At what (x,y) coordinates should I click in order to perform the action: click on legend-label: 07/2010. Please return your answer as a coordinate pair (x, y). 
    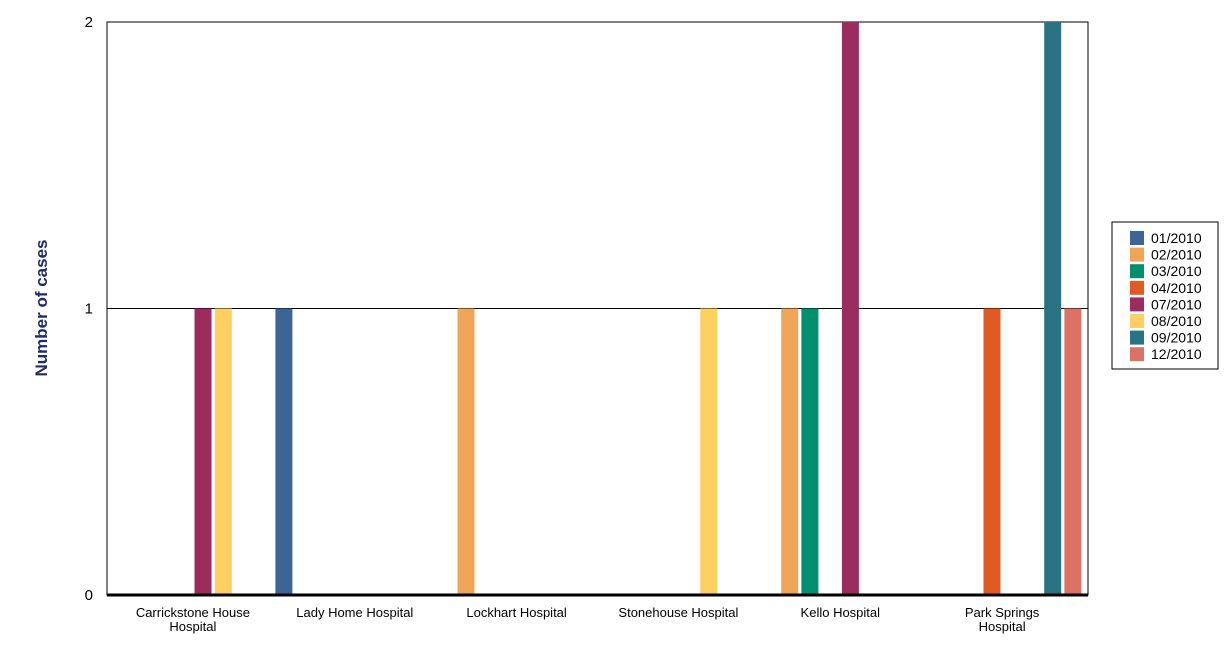
    Looking at the image, I should click on (1176, 304).